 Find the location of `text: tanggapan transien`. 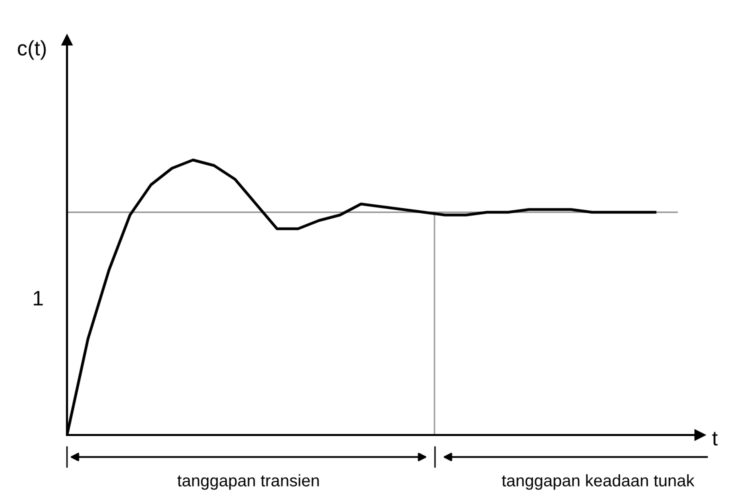

text: tanggapan transien is located at coordinates (248, 482).